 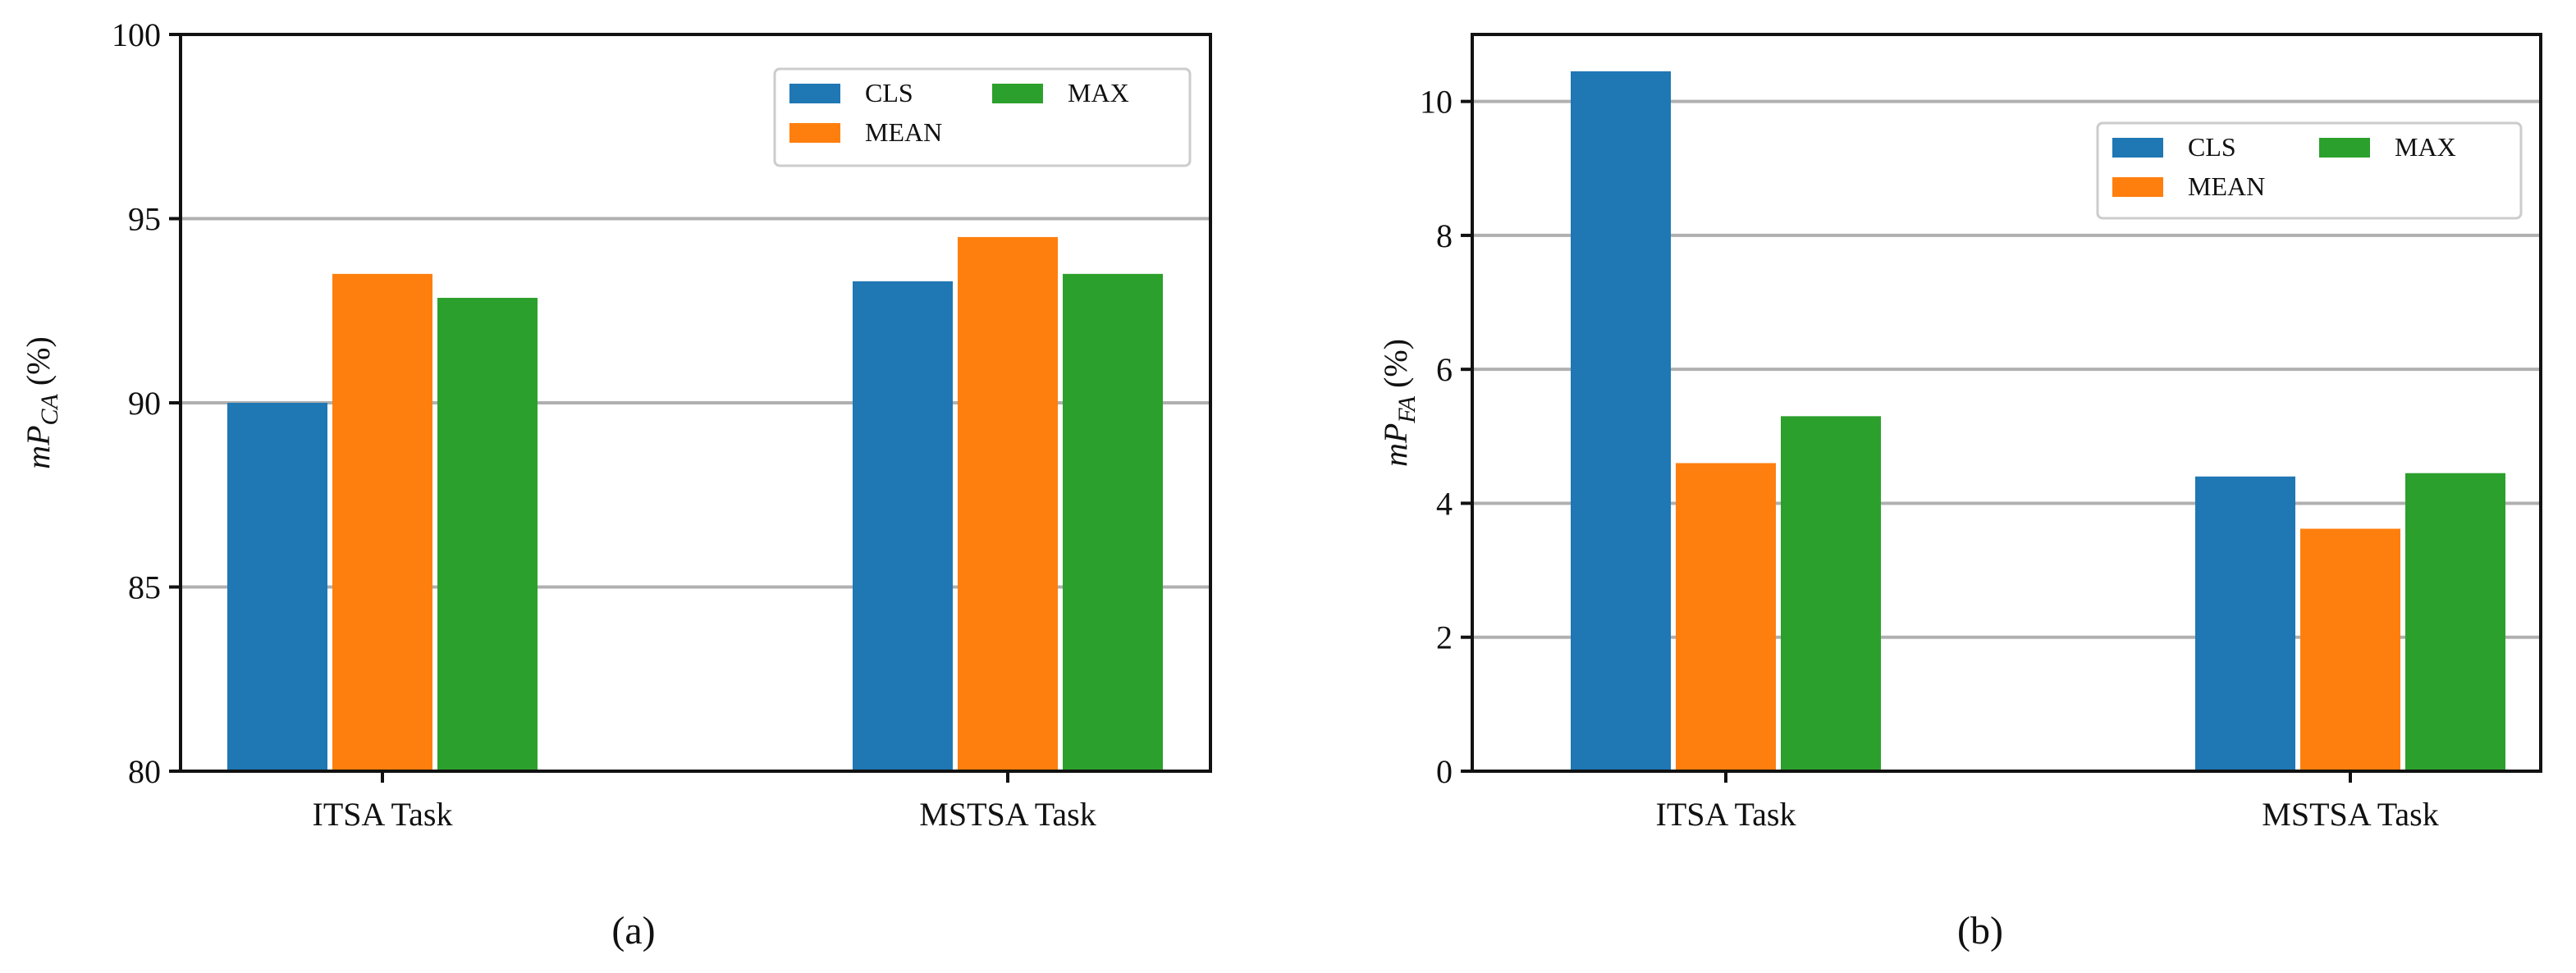 I want to click on chart-a-ylabel-suffix: (%), so click(x=38, y=365).